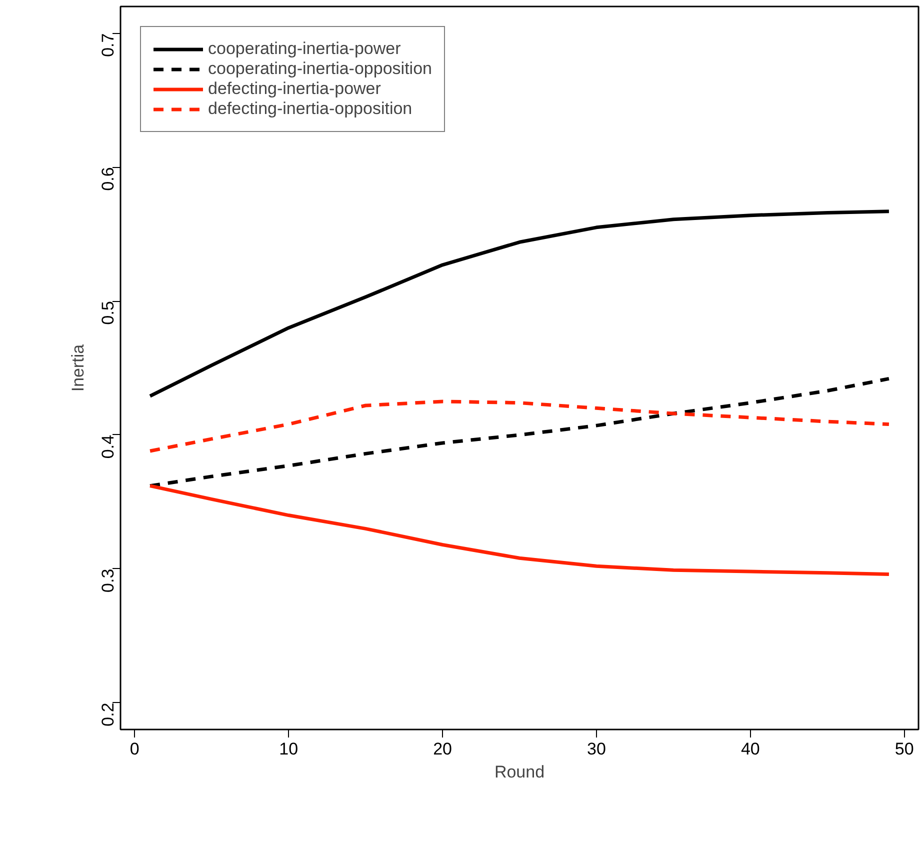  I want to click on x-tick-label: 10, so click(288, 749).